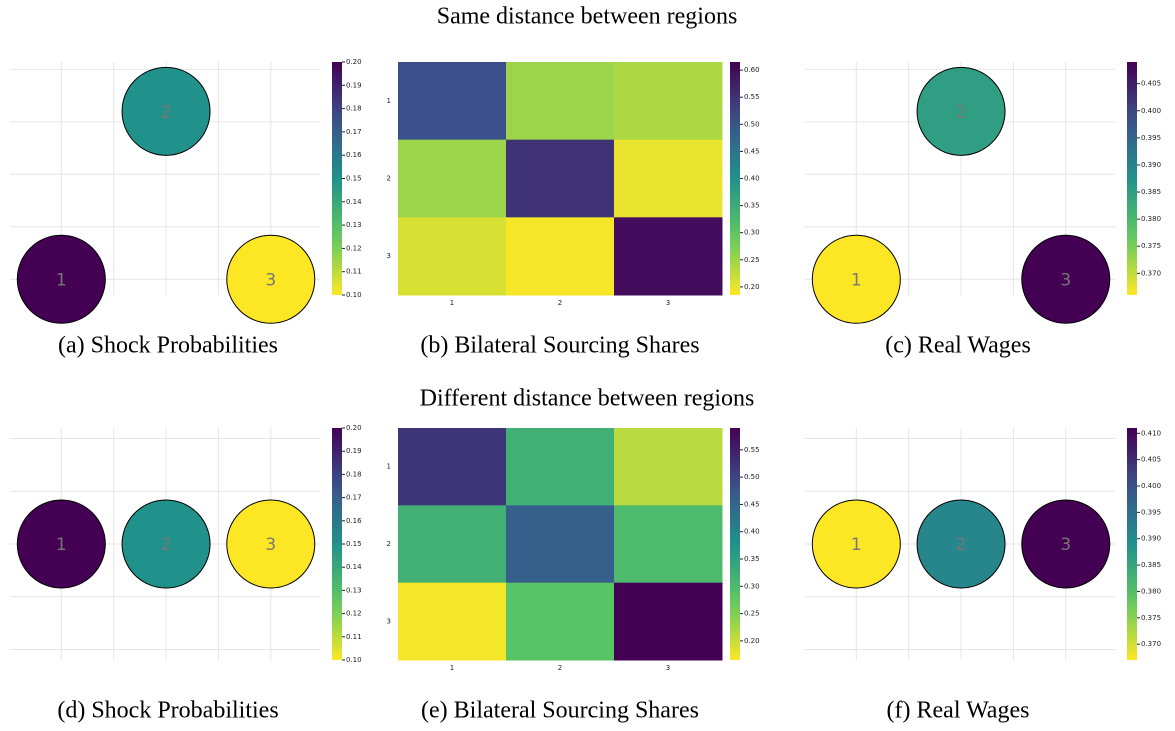 This screenshot has height=731, width=1175. I want to click on colorbar-tick-label: 0.25, so click(752, 260).